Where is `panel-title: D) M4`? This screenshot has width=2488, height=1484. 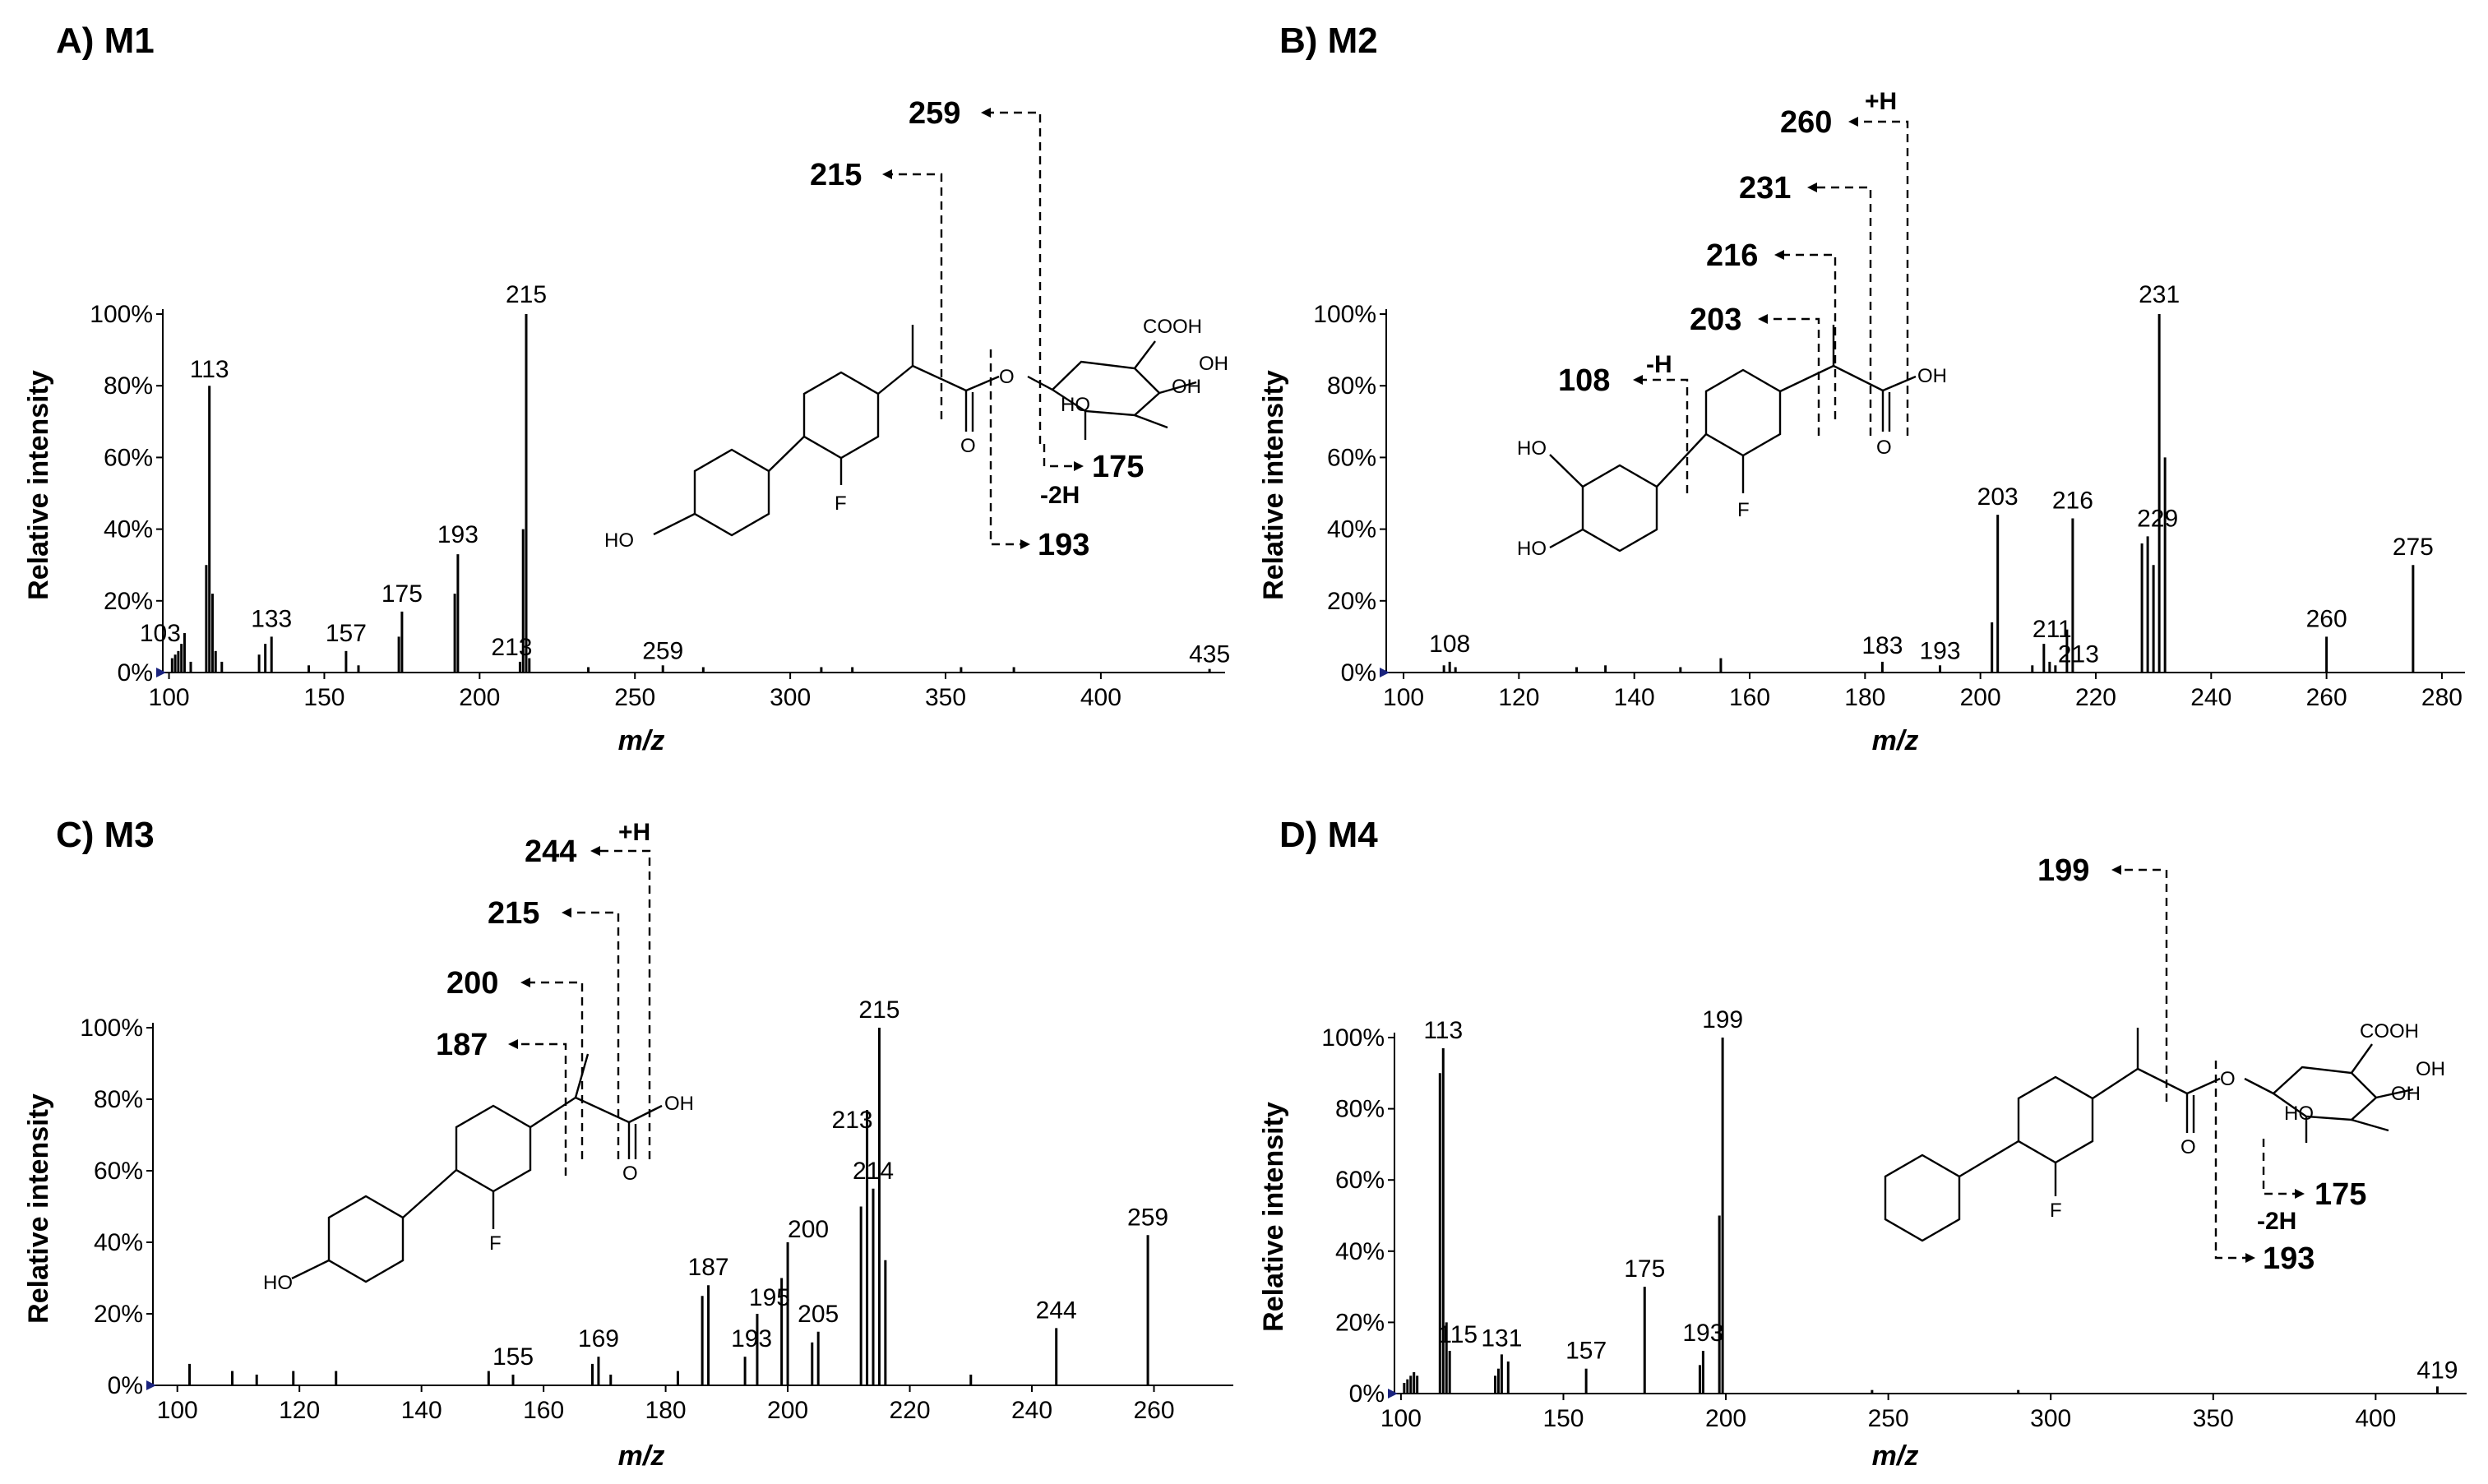
panel-title: D) M4 is located at coordinates (1328, 835).